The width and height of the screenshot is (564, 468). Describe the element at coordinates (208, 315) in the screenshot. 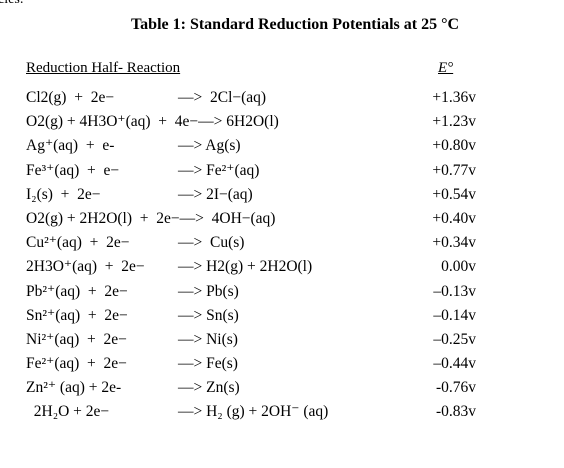

I see `products: —> Sn(s)` at that location.